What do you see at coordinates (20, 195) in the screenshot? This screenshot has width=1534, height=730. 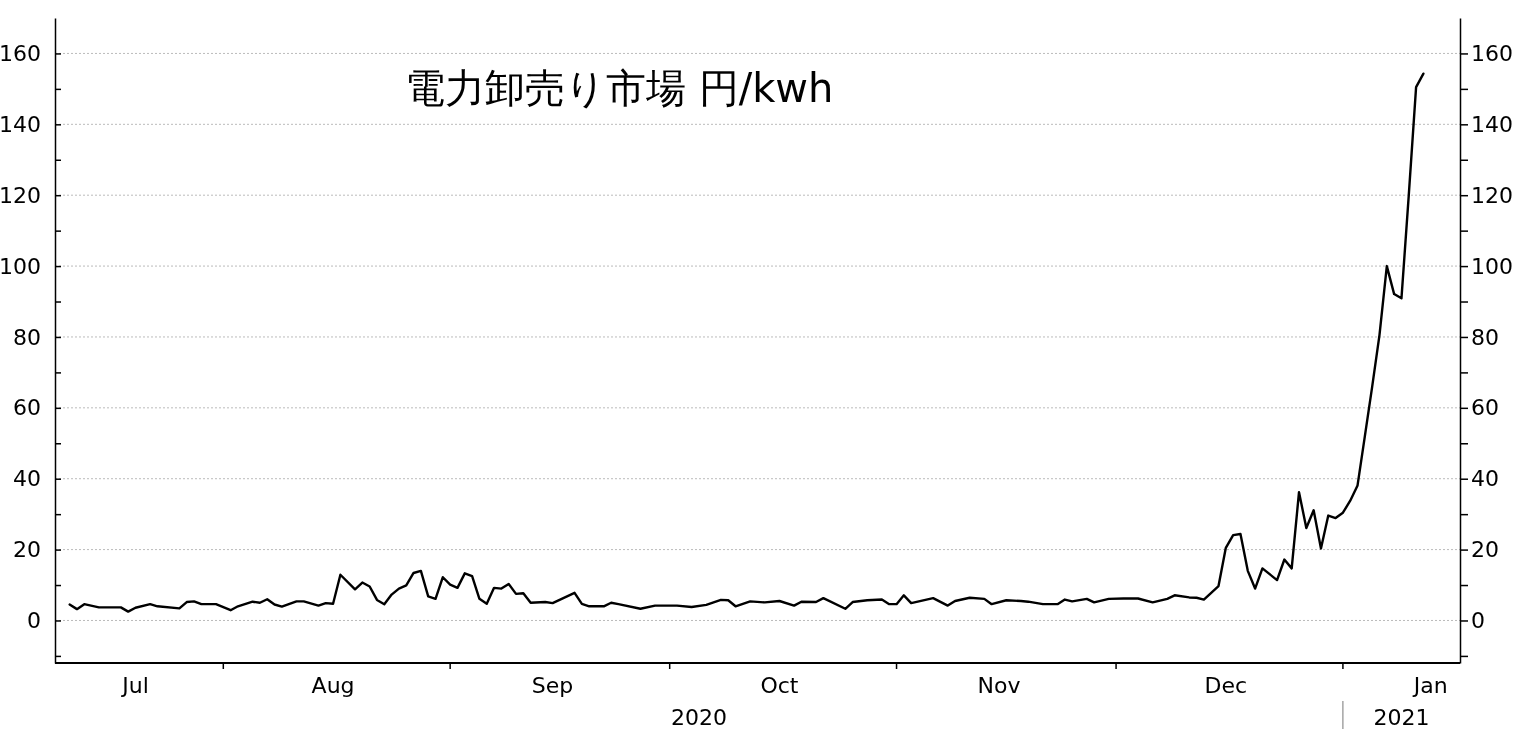 I see `y-tick-label: 120` at bounding box center [20, 195].